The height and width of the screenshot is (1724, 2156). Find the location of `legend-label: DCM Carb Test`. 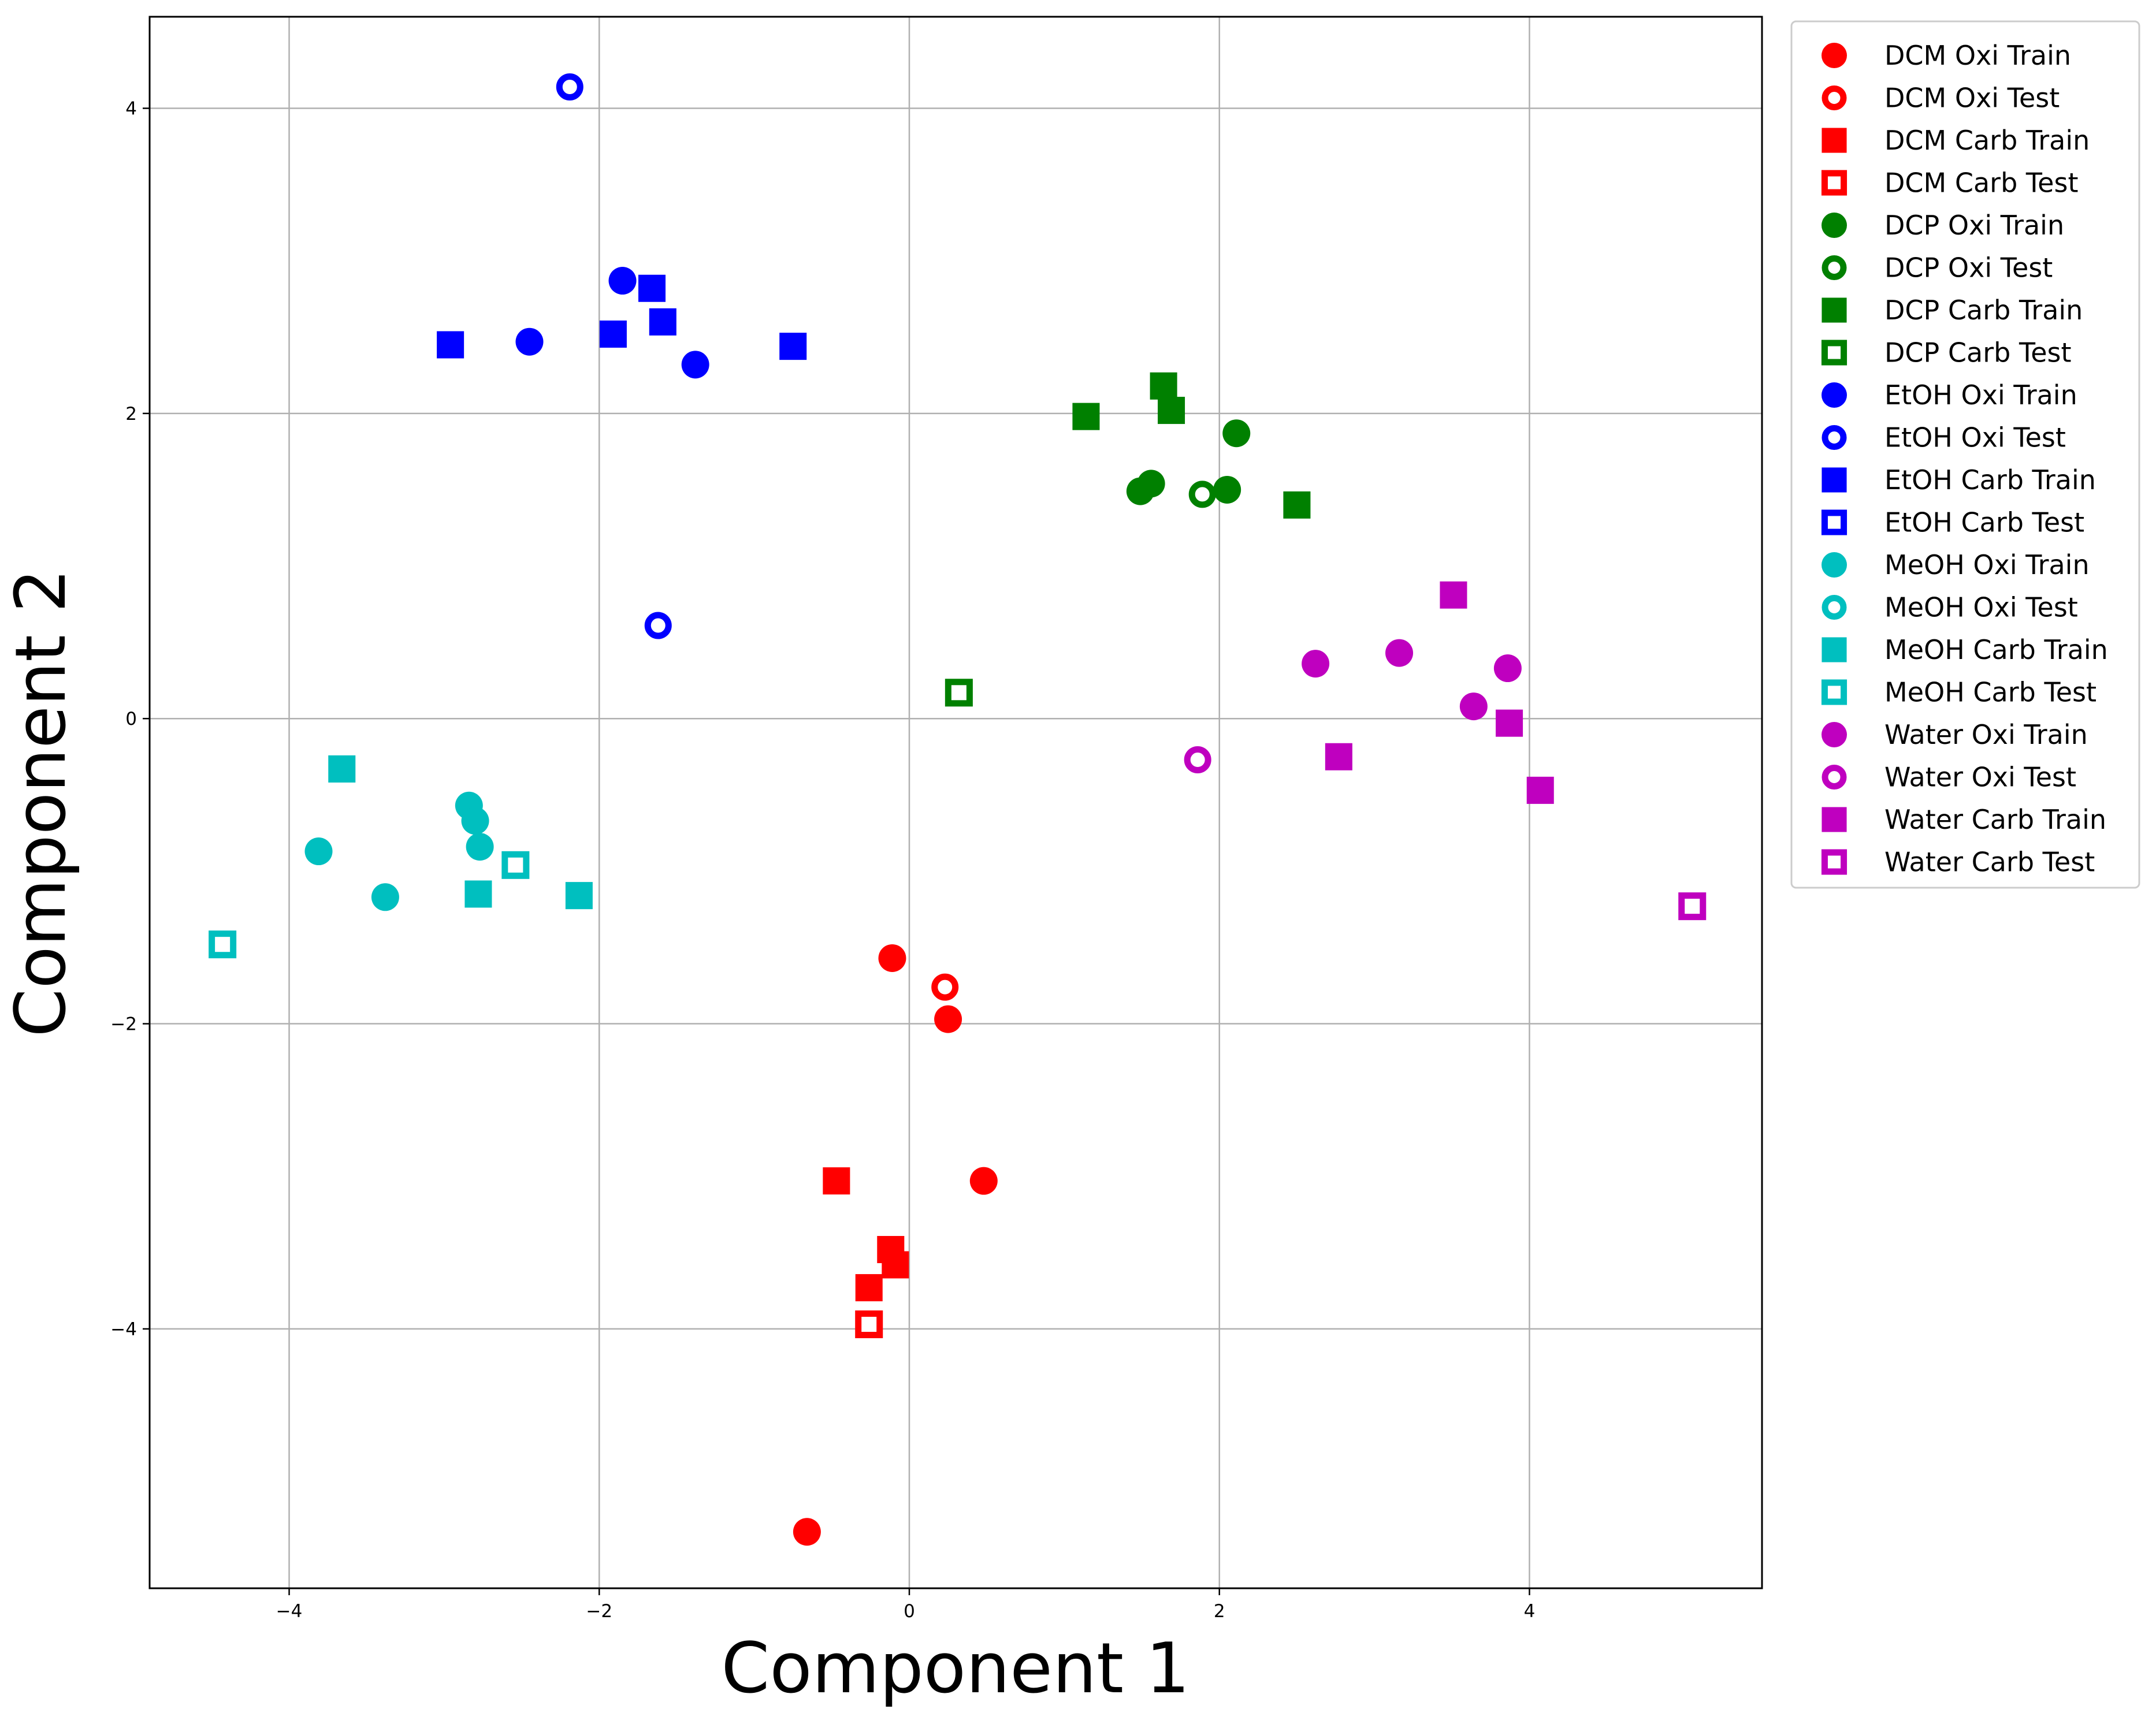

legend-label: DCM Carb Test is located at coordinates (1981, 183).